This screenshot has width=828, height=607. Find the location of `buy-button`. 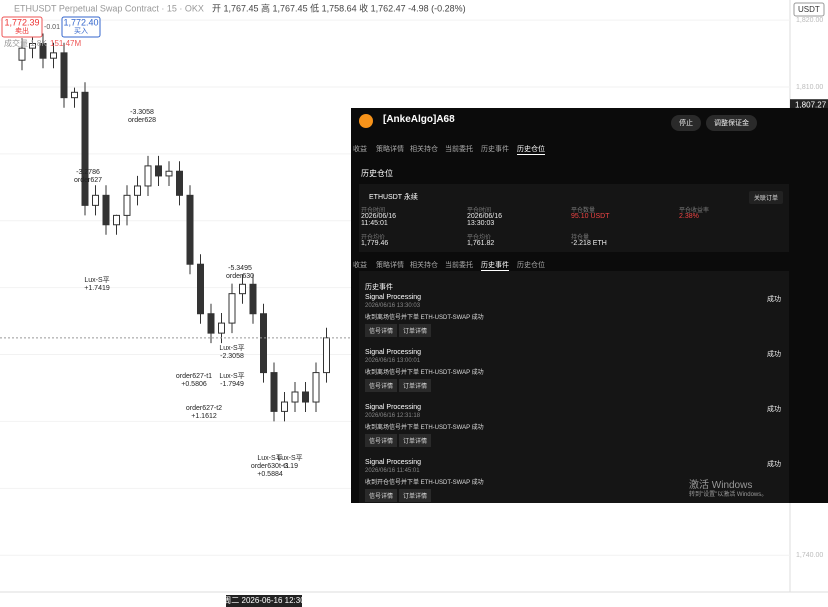

buy-button is located at coordinates (81, 27).